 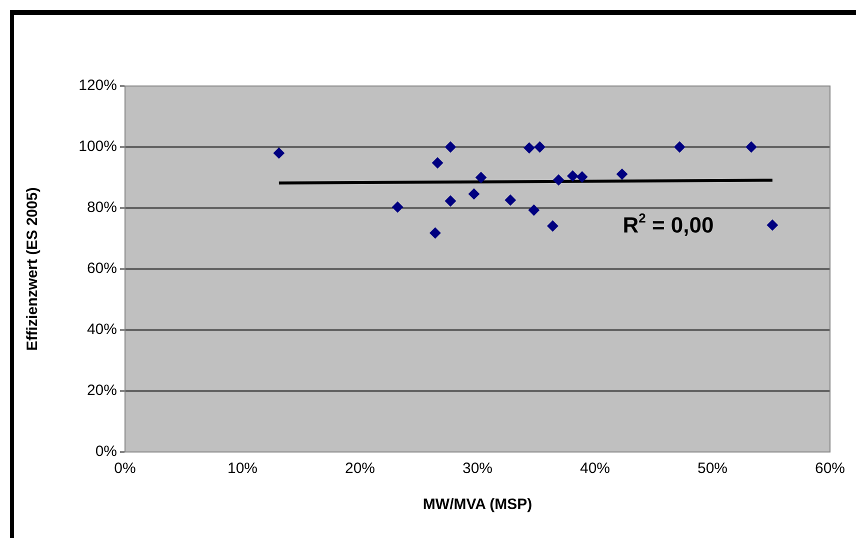 What do you see at coordinates (477, 469) in the screenshot?
I see `x-tick-label: 30%` at bounding box center [477, 469].